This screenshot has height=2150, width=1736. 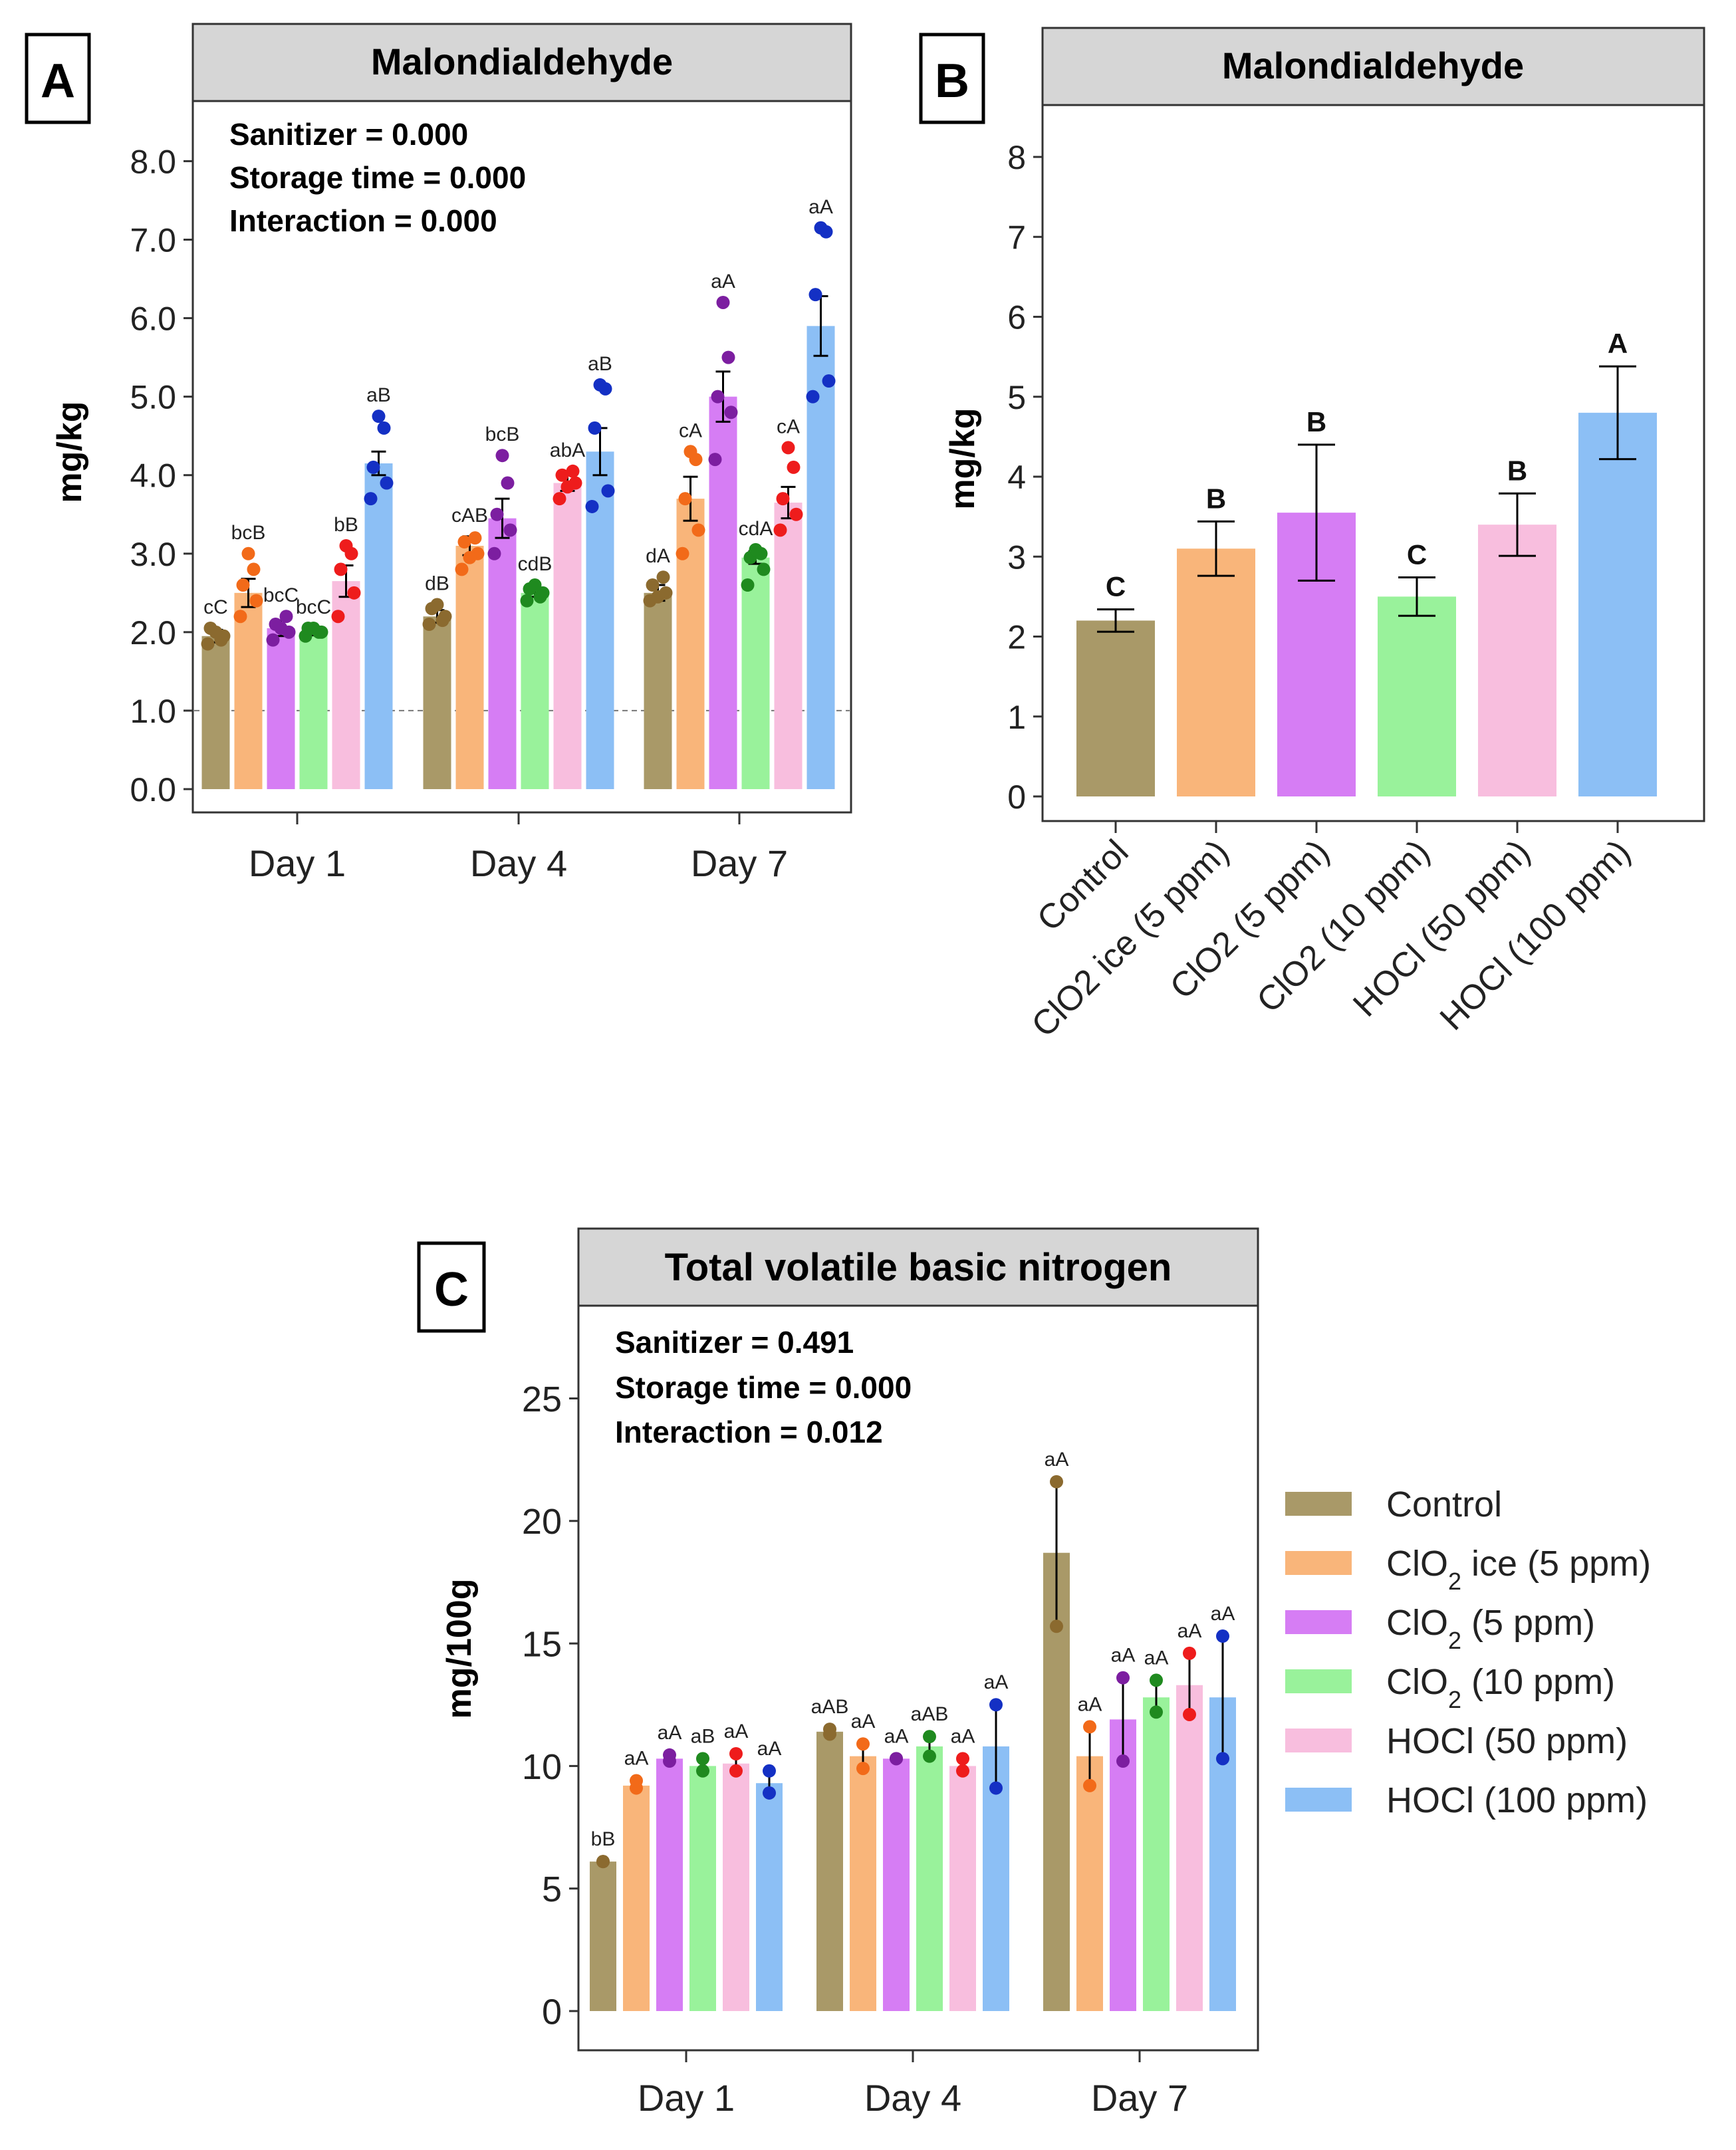 I want to click on panel-c-point-control, so click(x=603, y=1862).